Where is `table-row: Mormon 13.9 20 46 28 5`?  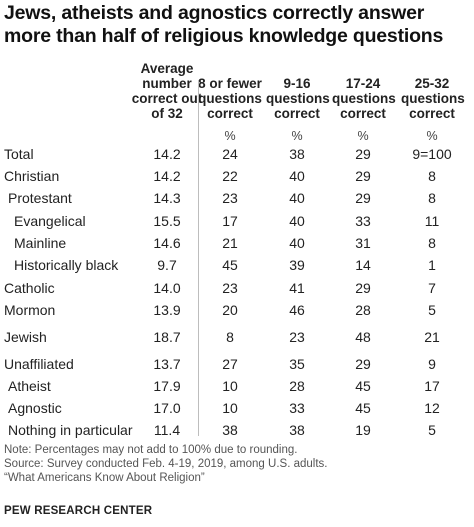 table-row: Mormon 13.9 20 46 28 5 is located at coordinates (237, 310).